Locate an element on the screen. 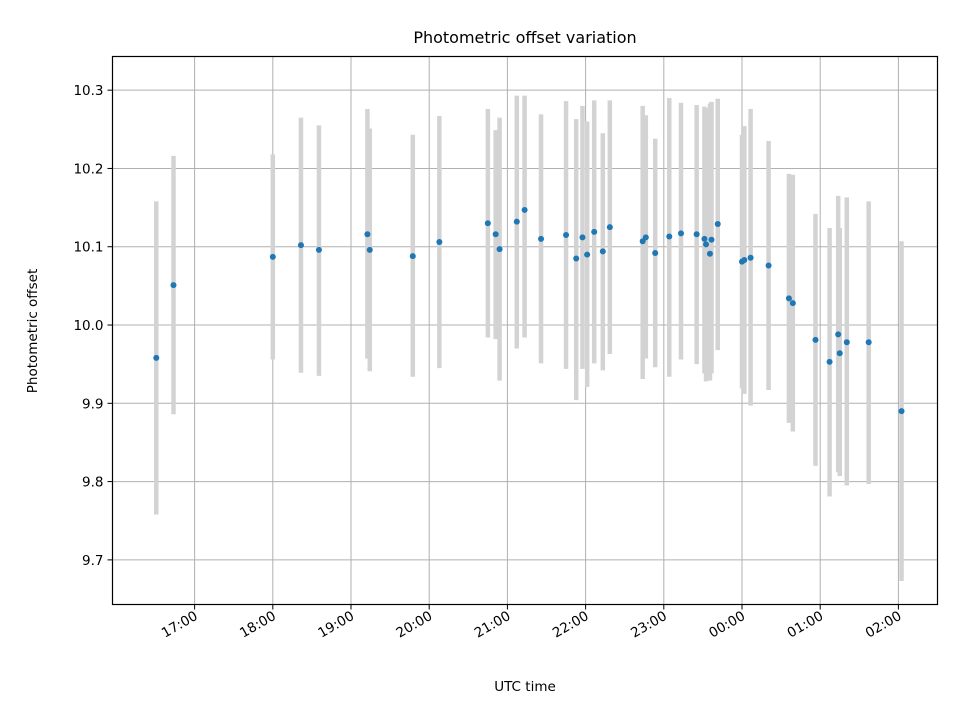 Image resolution: width=960 pixels, height=720 pixels. x-tick-label: 19:00 is located at coordinates (336, 624).